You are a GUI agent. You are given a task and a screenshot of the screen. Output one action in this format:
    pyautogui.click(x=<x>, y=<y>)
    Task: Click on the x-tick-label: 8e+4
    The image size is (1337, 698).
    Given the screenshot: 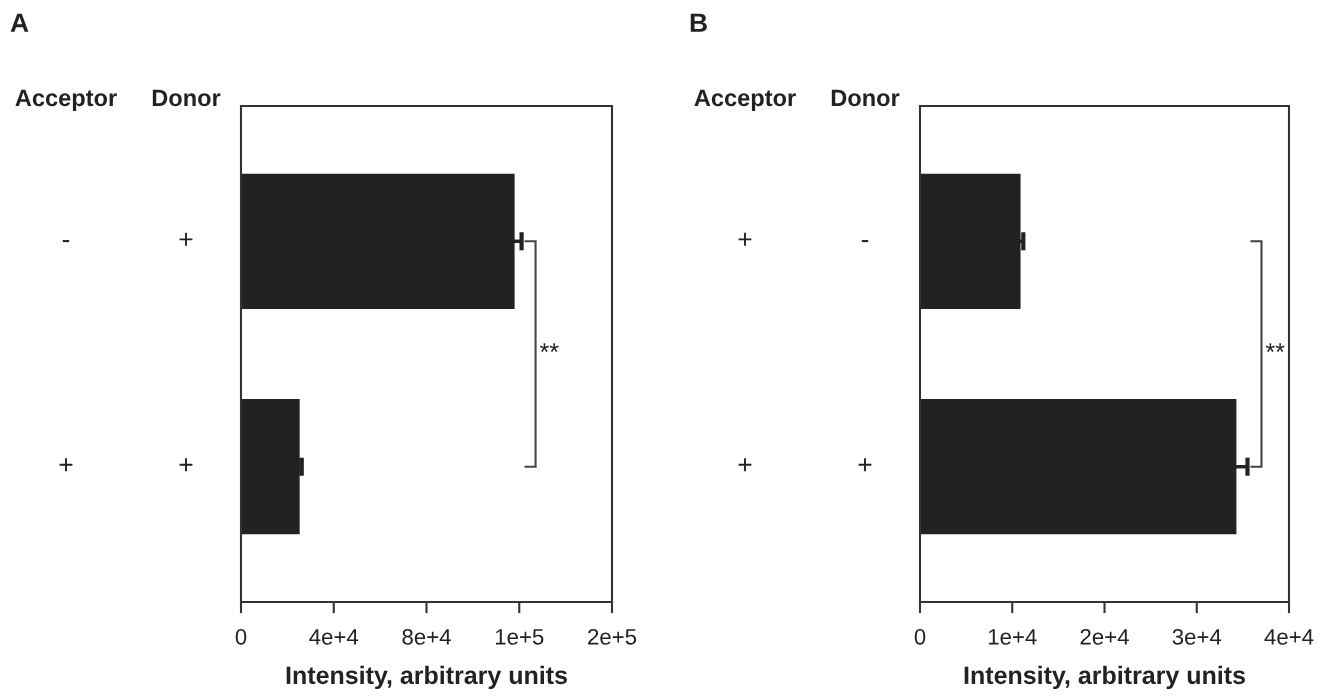 What is the action you would take?
    pyautogui.click(x=426, y=636)
    